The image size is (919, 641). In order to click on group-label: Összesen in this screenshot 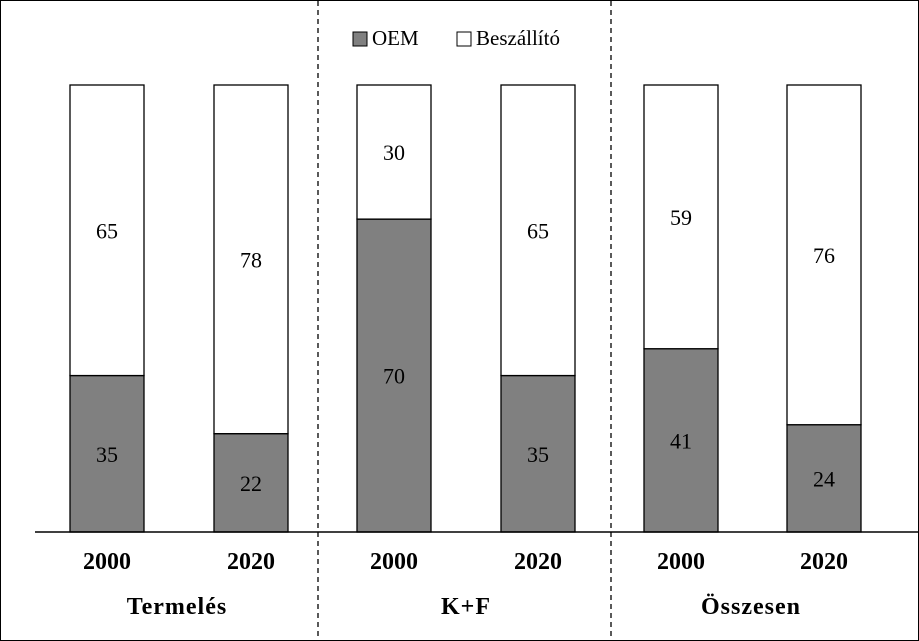, I will do `click(751, 607)`.